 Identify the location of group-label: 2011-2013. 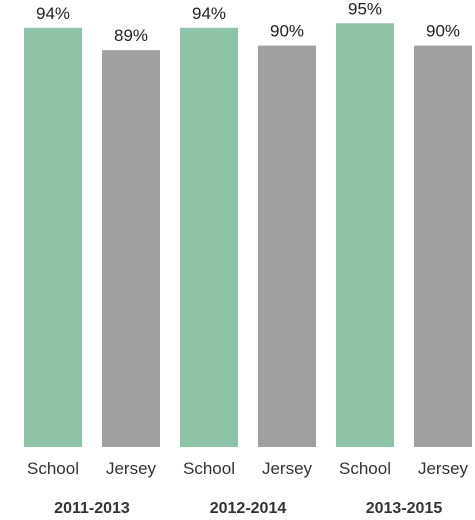
(92, 508).